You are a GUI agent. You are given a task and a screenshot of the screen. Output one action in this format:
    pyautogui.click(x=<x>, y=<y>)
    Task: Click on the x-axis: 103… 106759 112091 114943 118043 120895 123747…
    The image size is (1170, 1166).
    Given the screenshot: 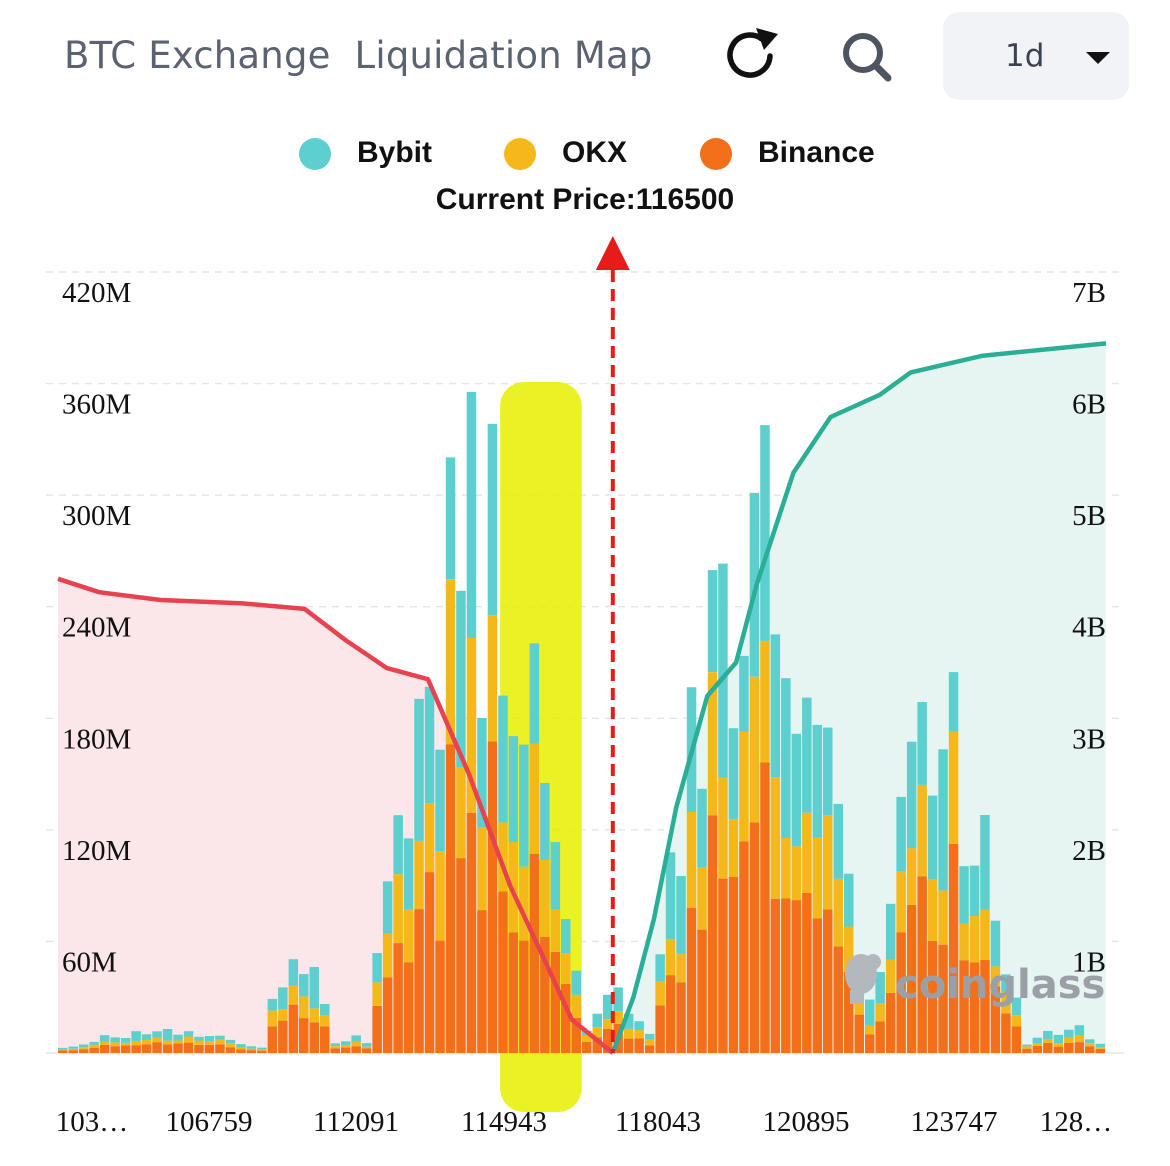 What is the action you would take?
    pyautogui.click(x=584, y=1122)
    